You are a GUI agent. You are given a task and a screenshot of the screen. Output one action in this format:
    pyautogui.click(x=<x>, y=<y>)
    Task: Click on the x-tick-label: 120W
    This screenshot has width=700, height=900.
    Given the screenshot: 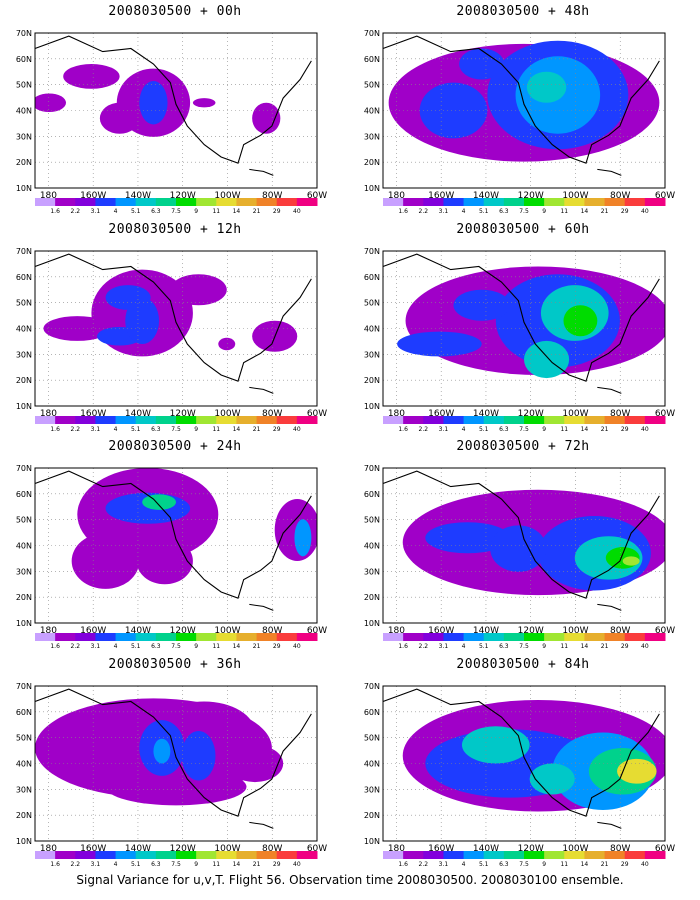 What is the action you would take?
    pyautogui.click(x=183, y=631)
    